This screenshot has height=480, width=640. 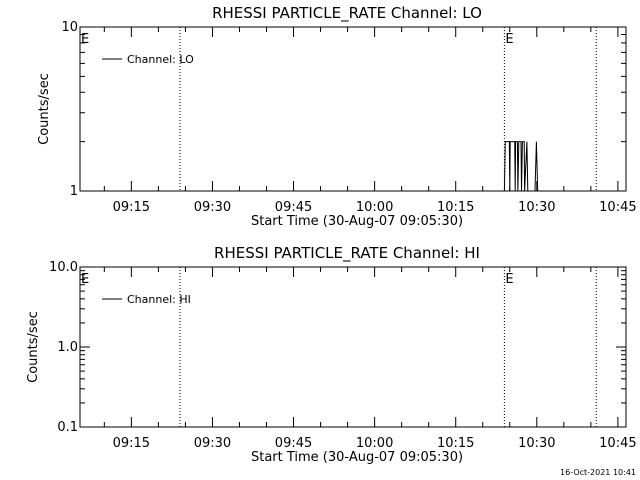 I want to click on y-tick-label: 0.1, so click(x=67, y=427).